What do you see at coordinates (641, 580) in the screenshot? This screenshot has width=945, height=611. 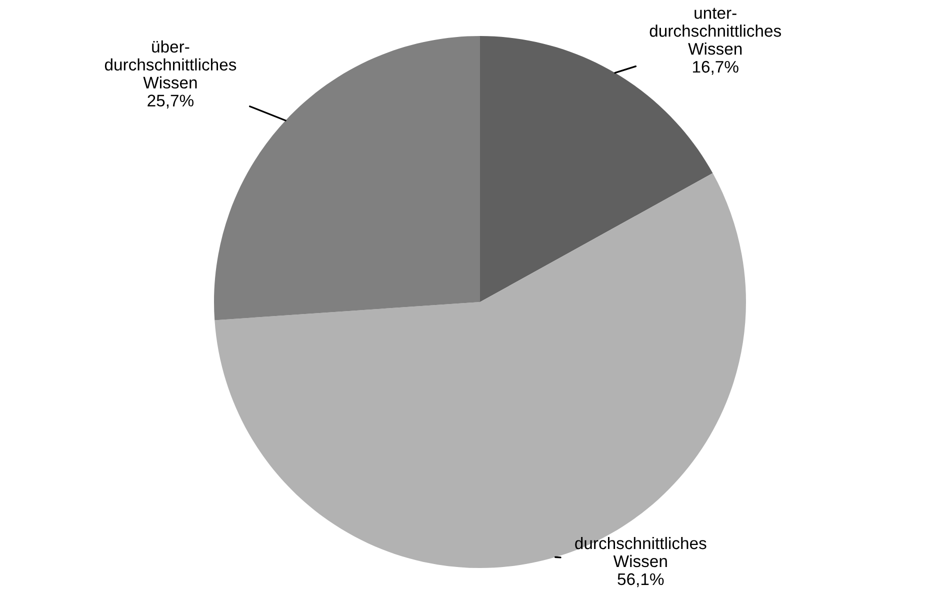 I see `data-label: 56,1%` at bounding box center [641, 580].